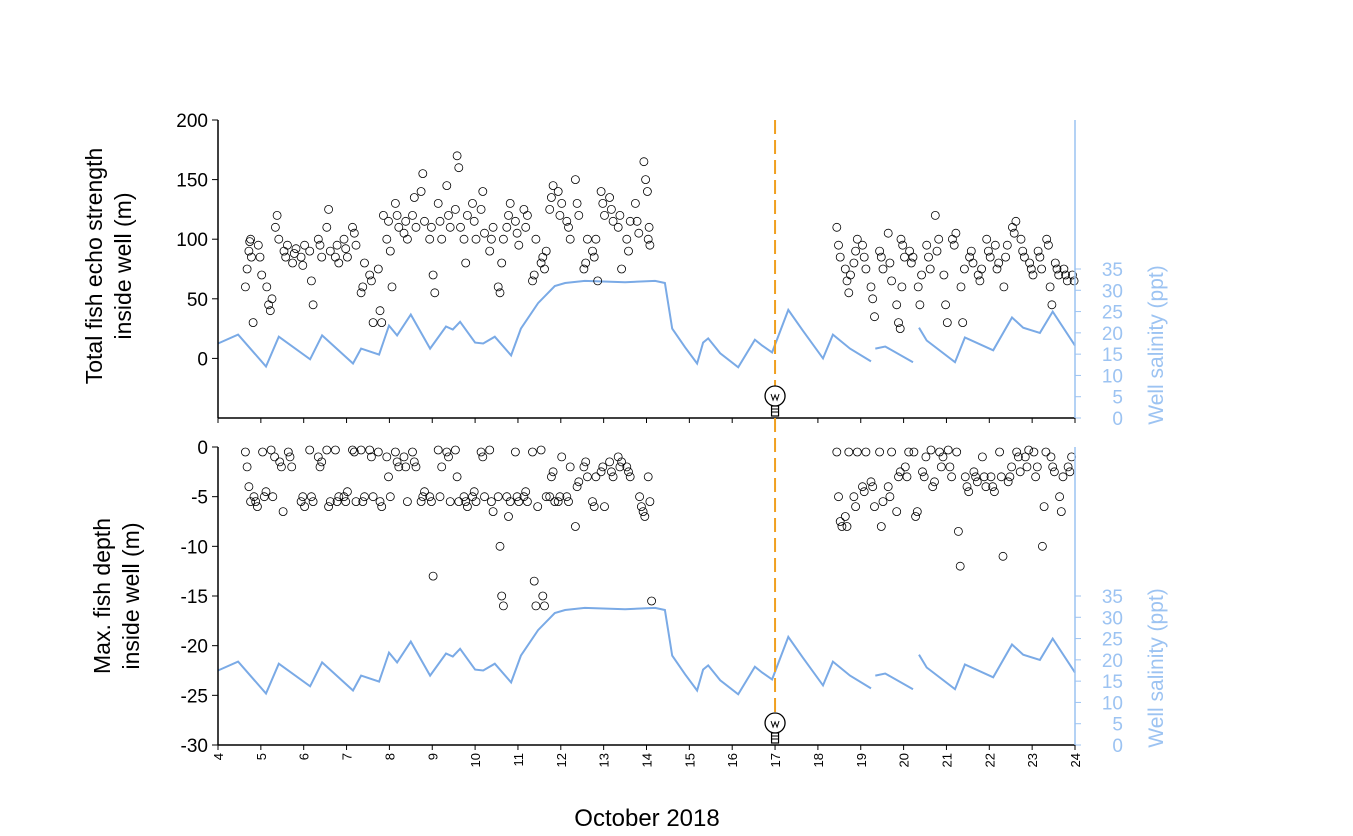 The image size is (1353, 836). Describe the element at coordinates (647, 760) in the screenshot. I see `xtick-label: 14` at that location.